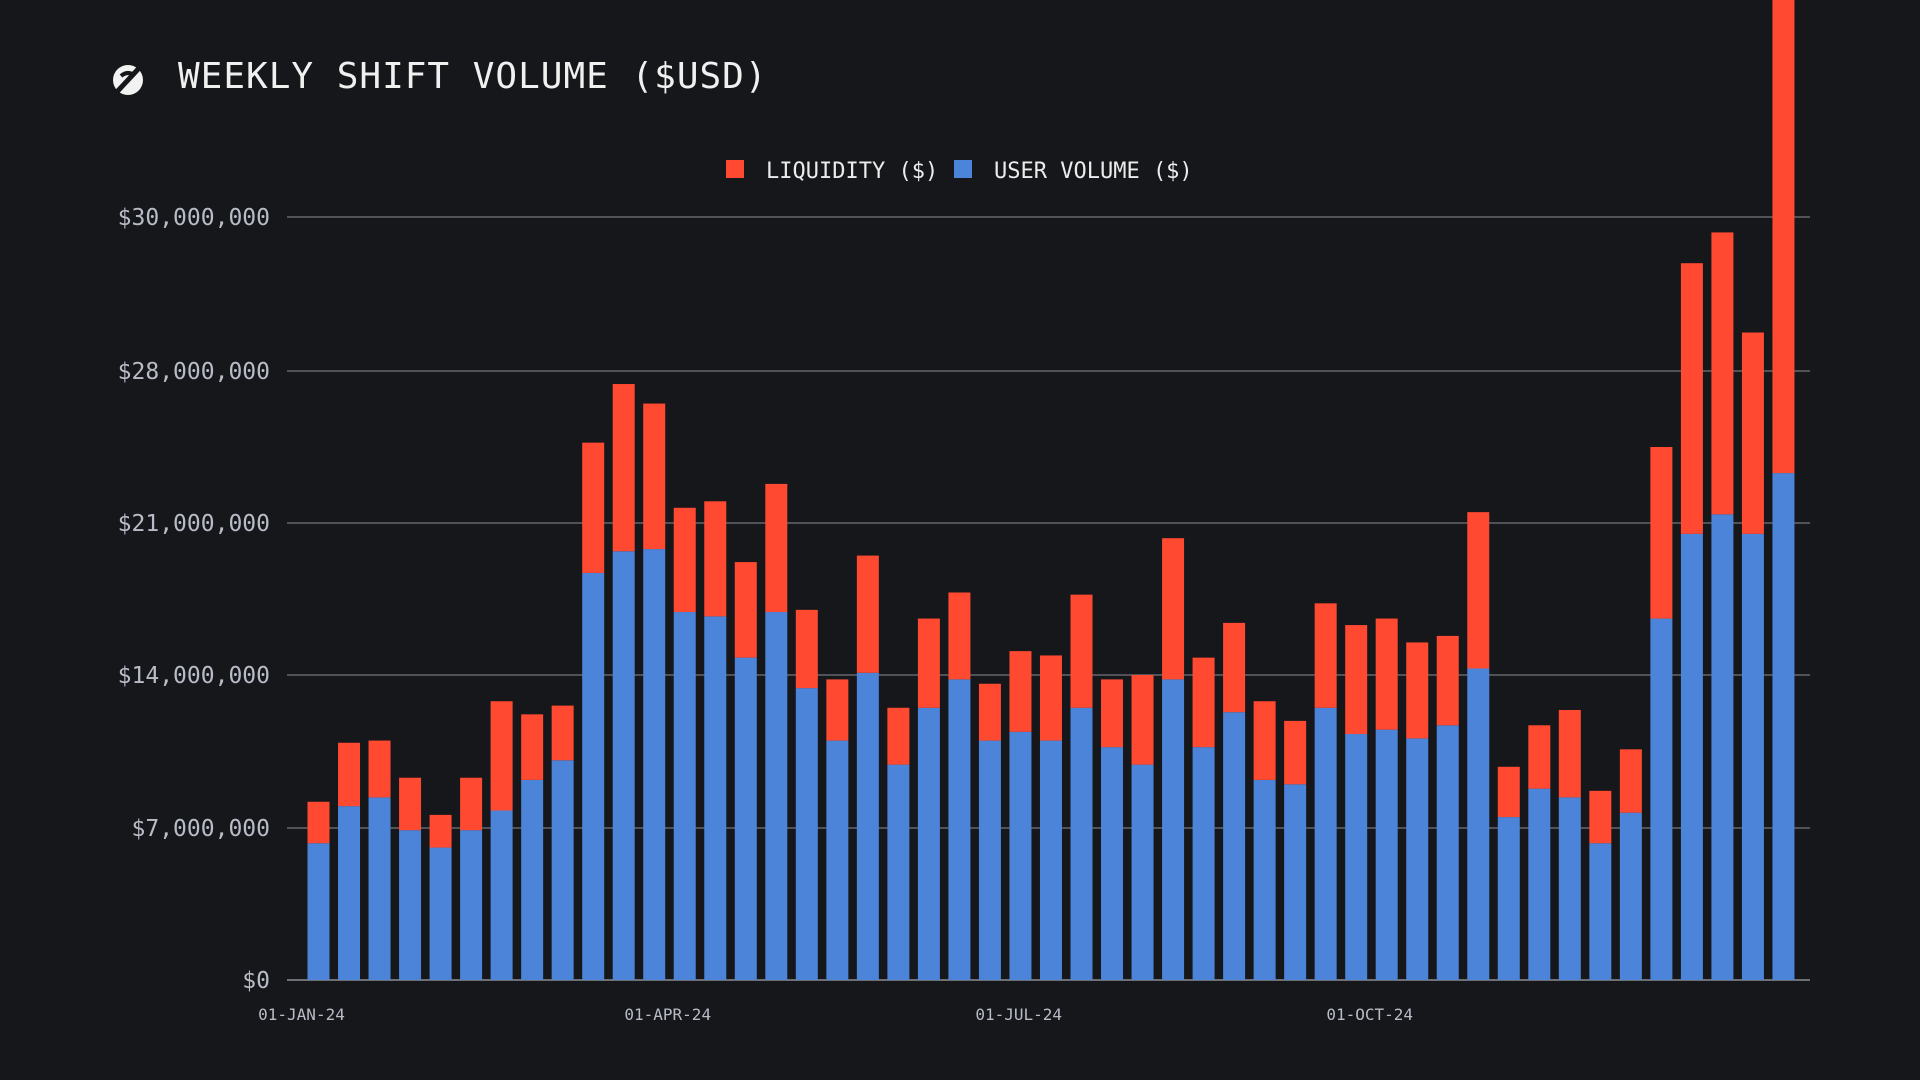 Image resolution: width=1920 pixels, height=1080 pixels. I want to click on legend-label-liquidity: LIQUIDITY ($), so click(852, 171).